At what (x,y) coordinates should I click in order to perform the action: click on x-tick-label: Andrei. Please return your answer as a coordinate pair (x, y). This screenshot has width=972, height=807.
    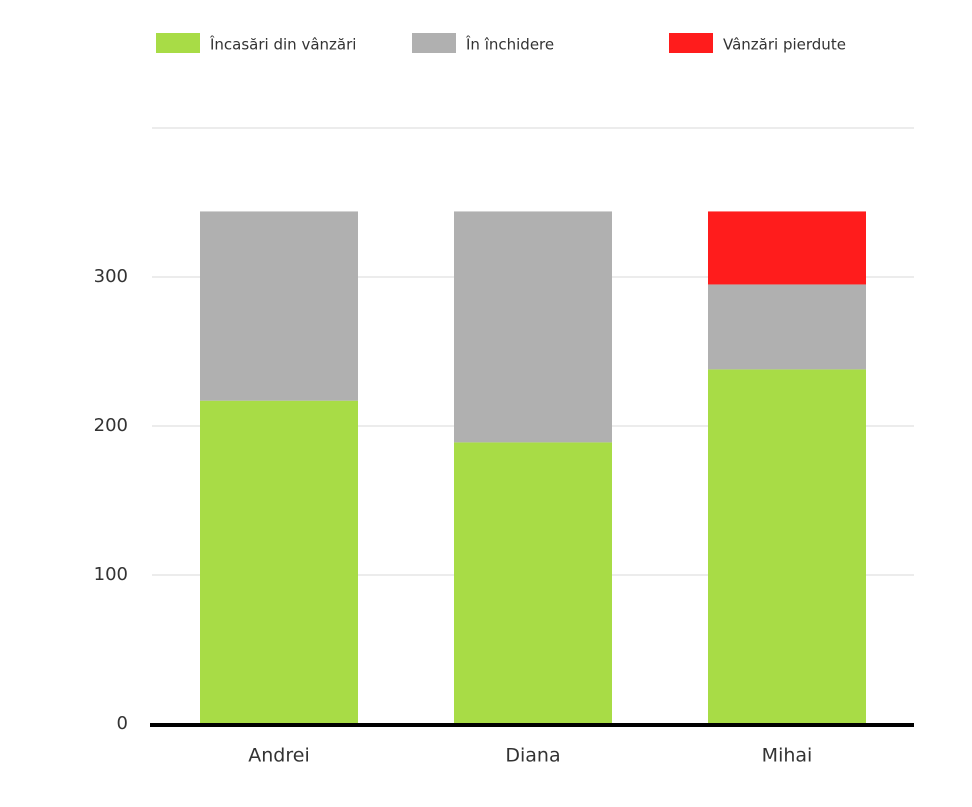
    Looking at the image, I should click on (278, 756).